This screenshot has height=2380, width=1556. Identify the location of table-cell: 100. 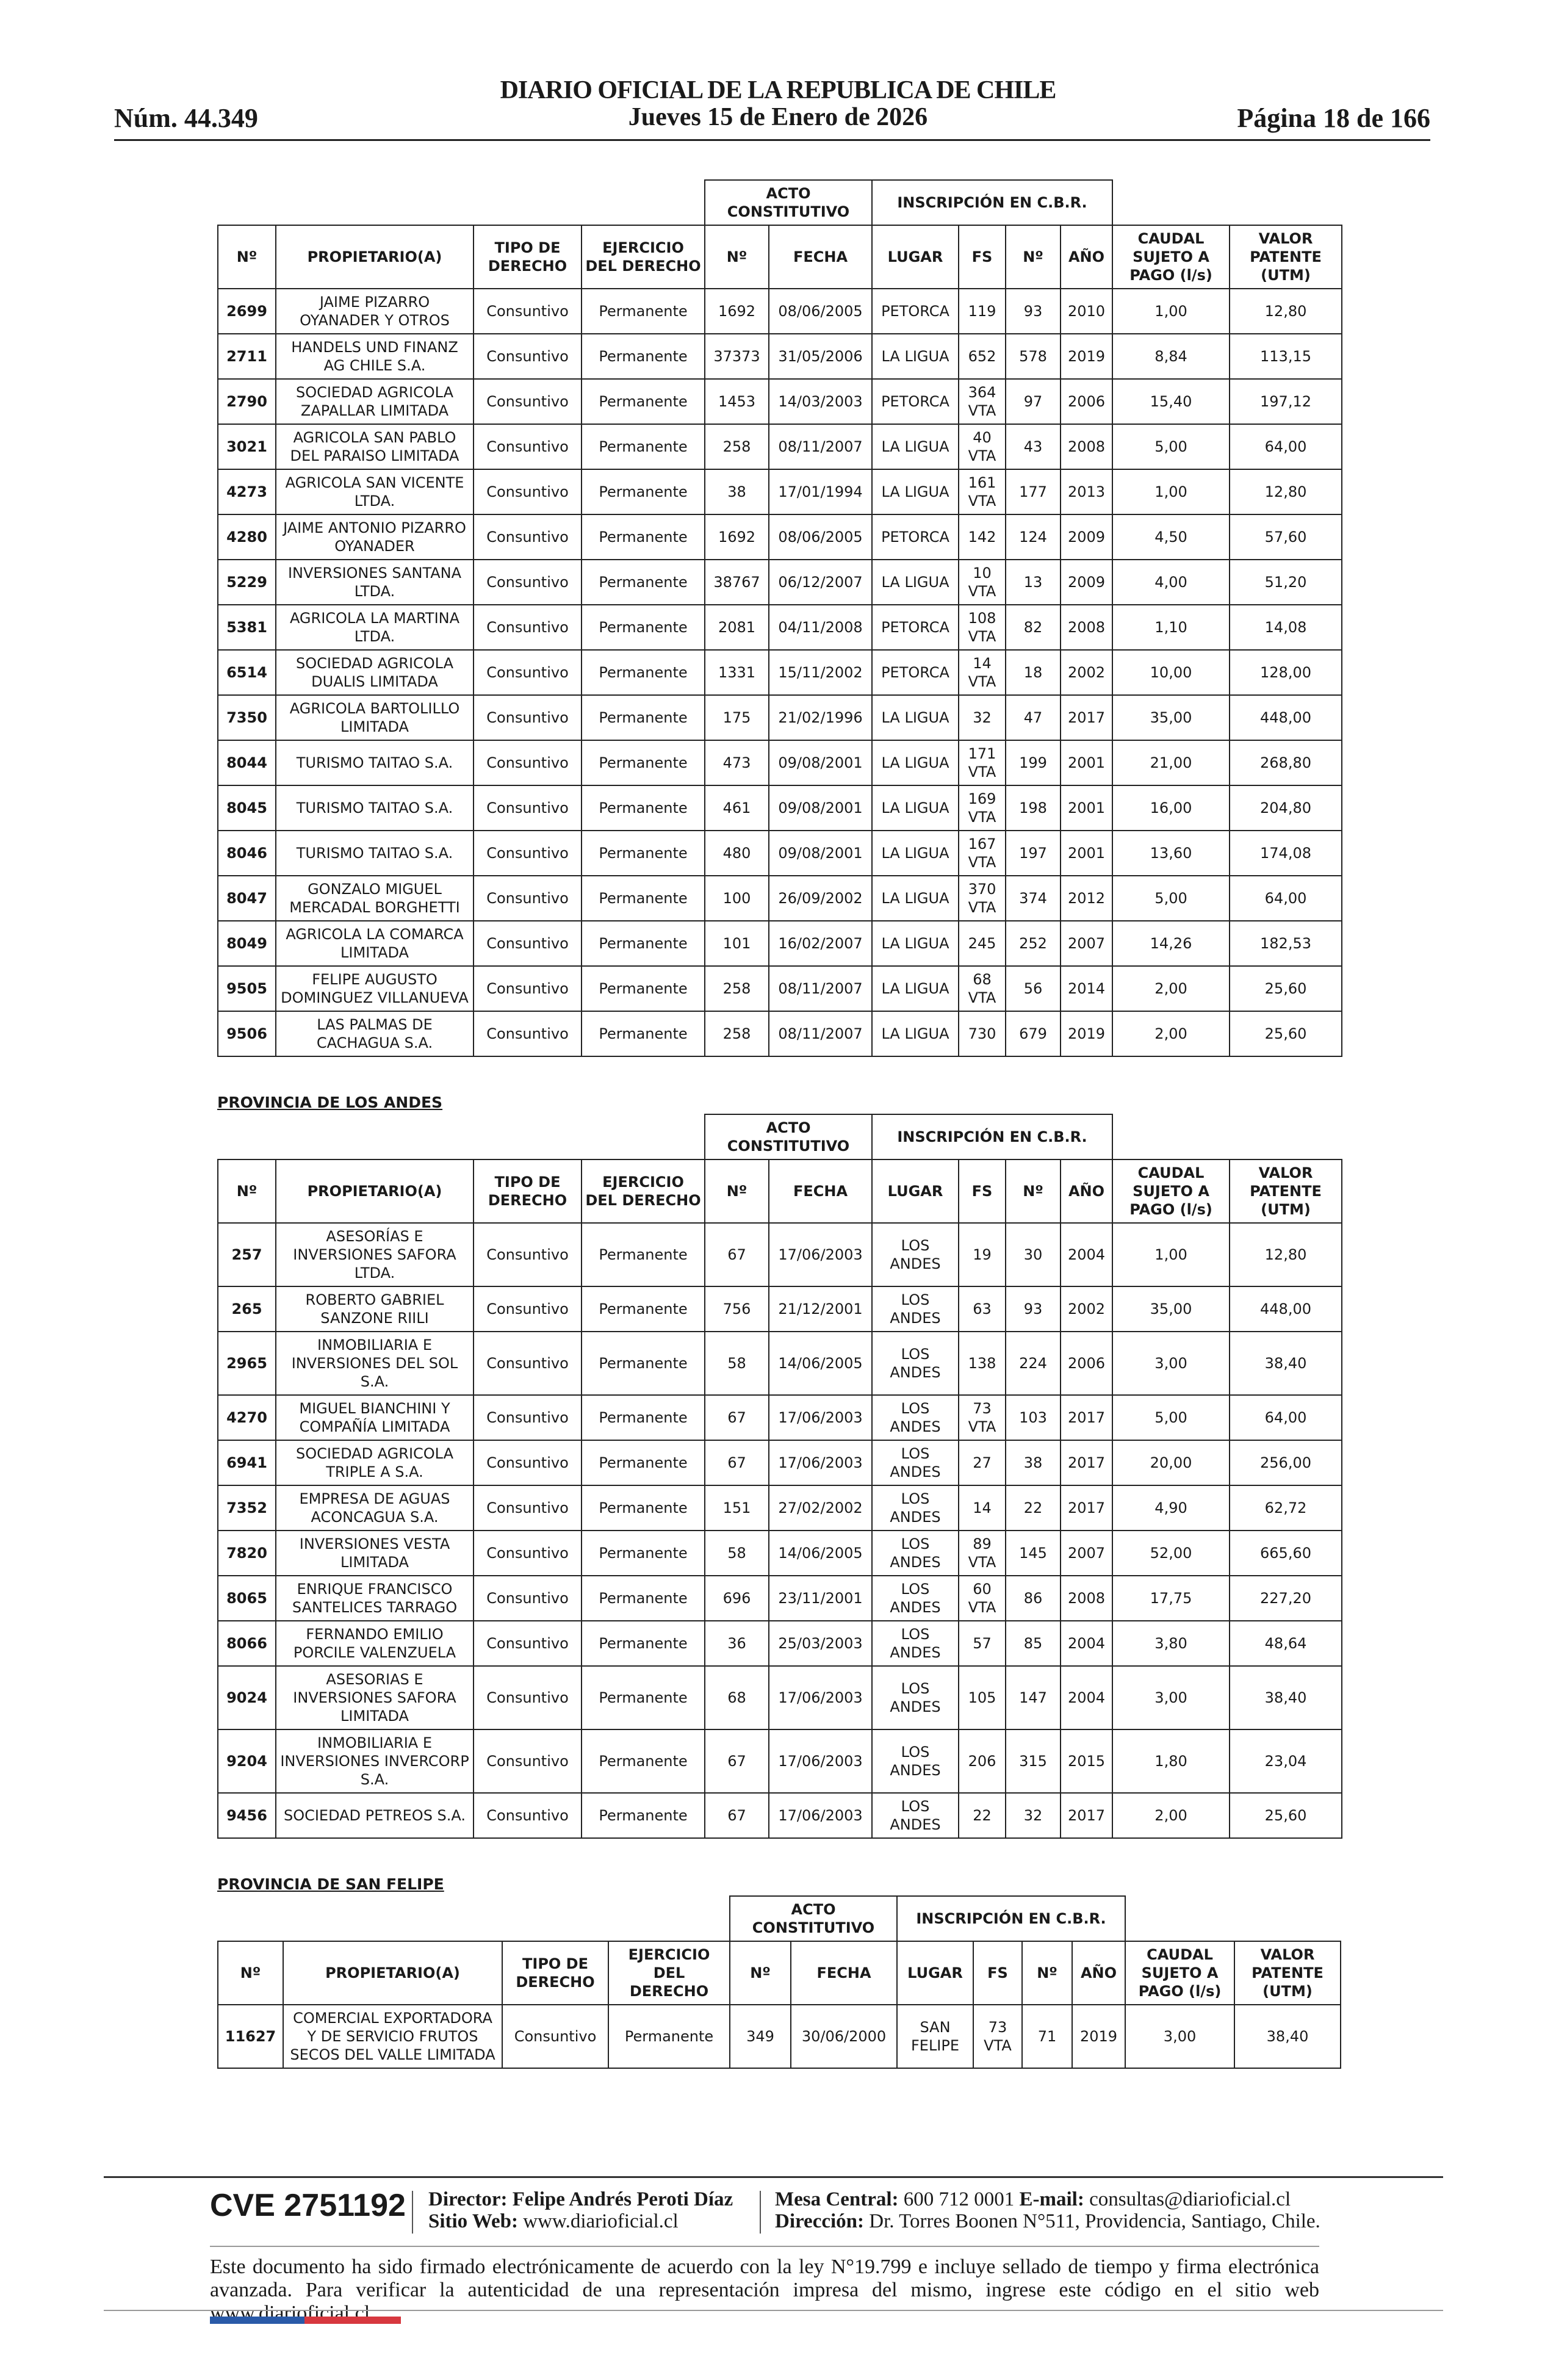
(737, 898).